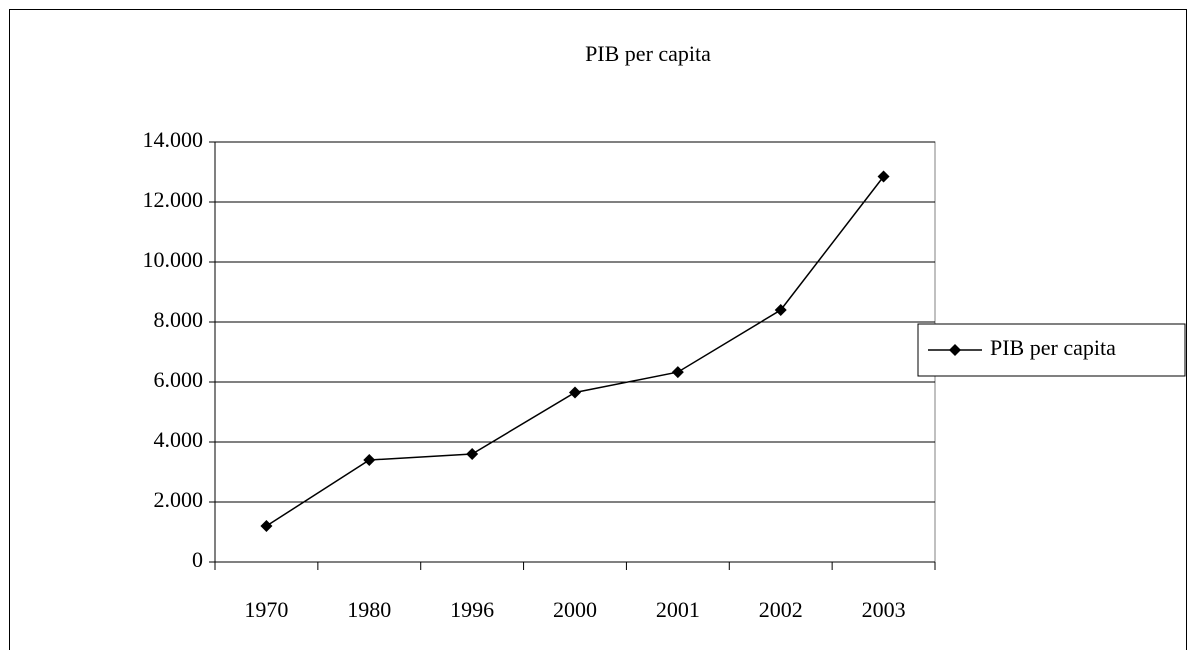 This screenshot has height=650, width=1196. Describe the element at coordinates (179, 379) in the screenshot. I see `y-tick-label: 6.000` at that location.